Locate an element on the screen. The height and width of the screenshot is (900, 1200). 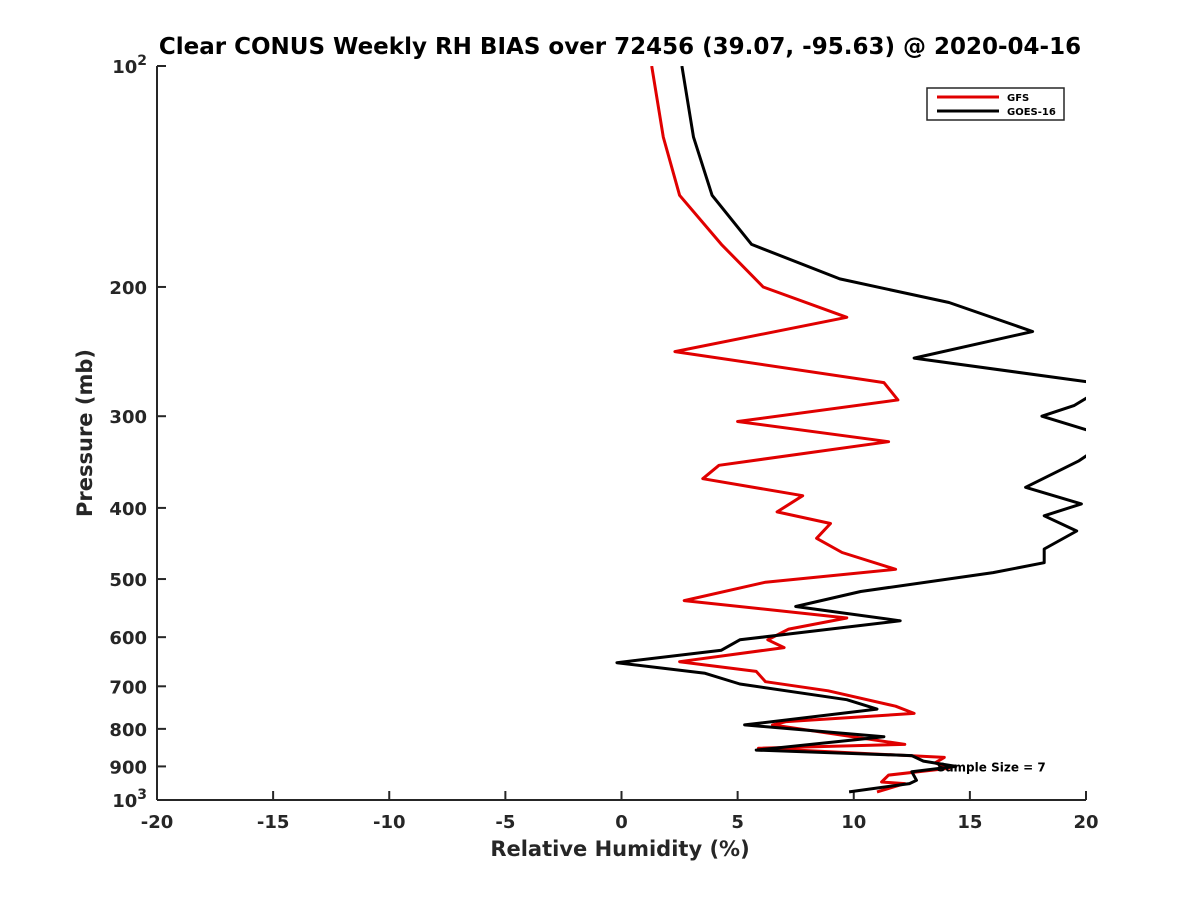
legend-box is located at coordinates (995, 104).